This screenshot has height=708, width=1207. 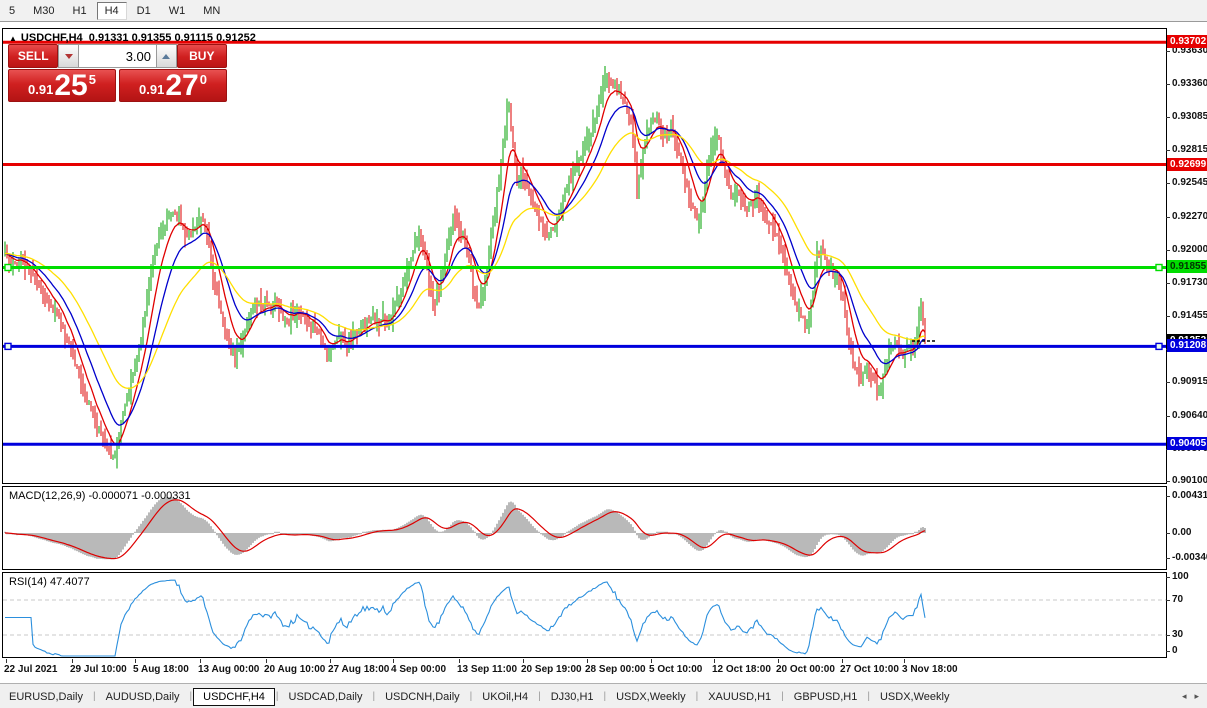 What do you see at coordinates (41, 89) in the screenshot?
I see `sell-price-prefix: 0.91` at bounding box center [41, 89].